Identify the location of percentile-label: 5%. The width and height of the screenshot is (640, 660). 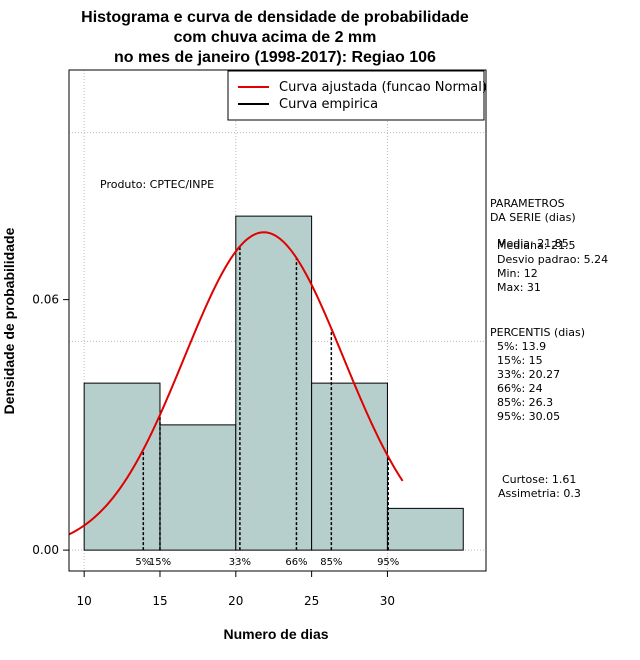
(143, 562).